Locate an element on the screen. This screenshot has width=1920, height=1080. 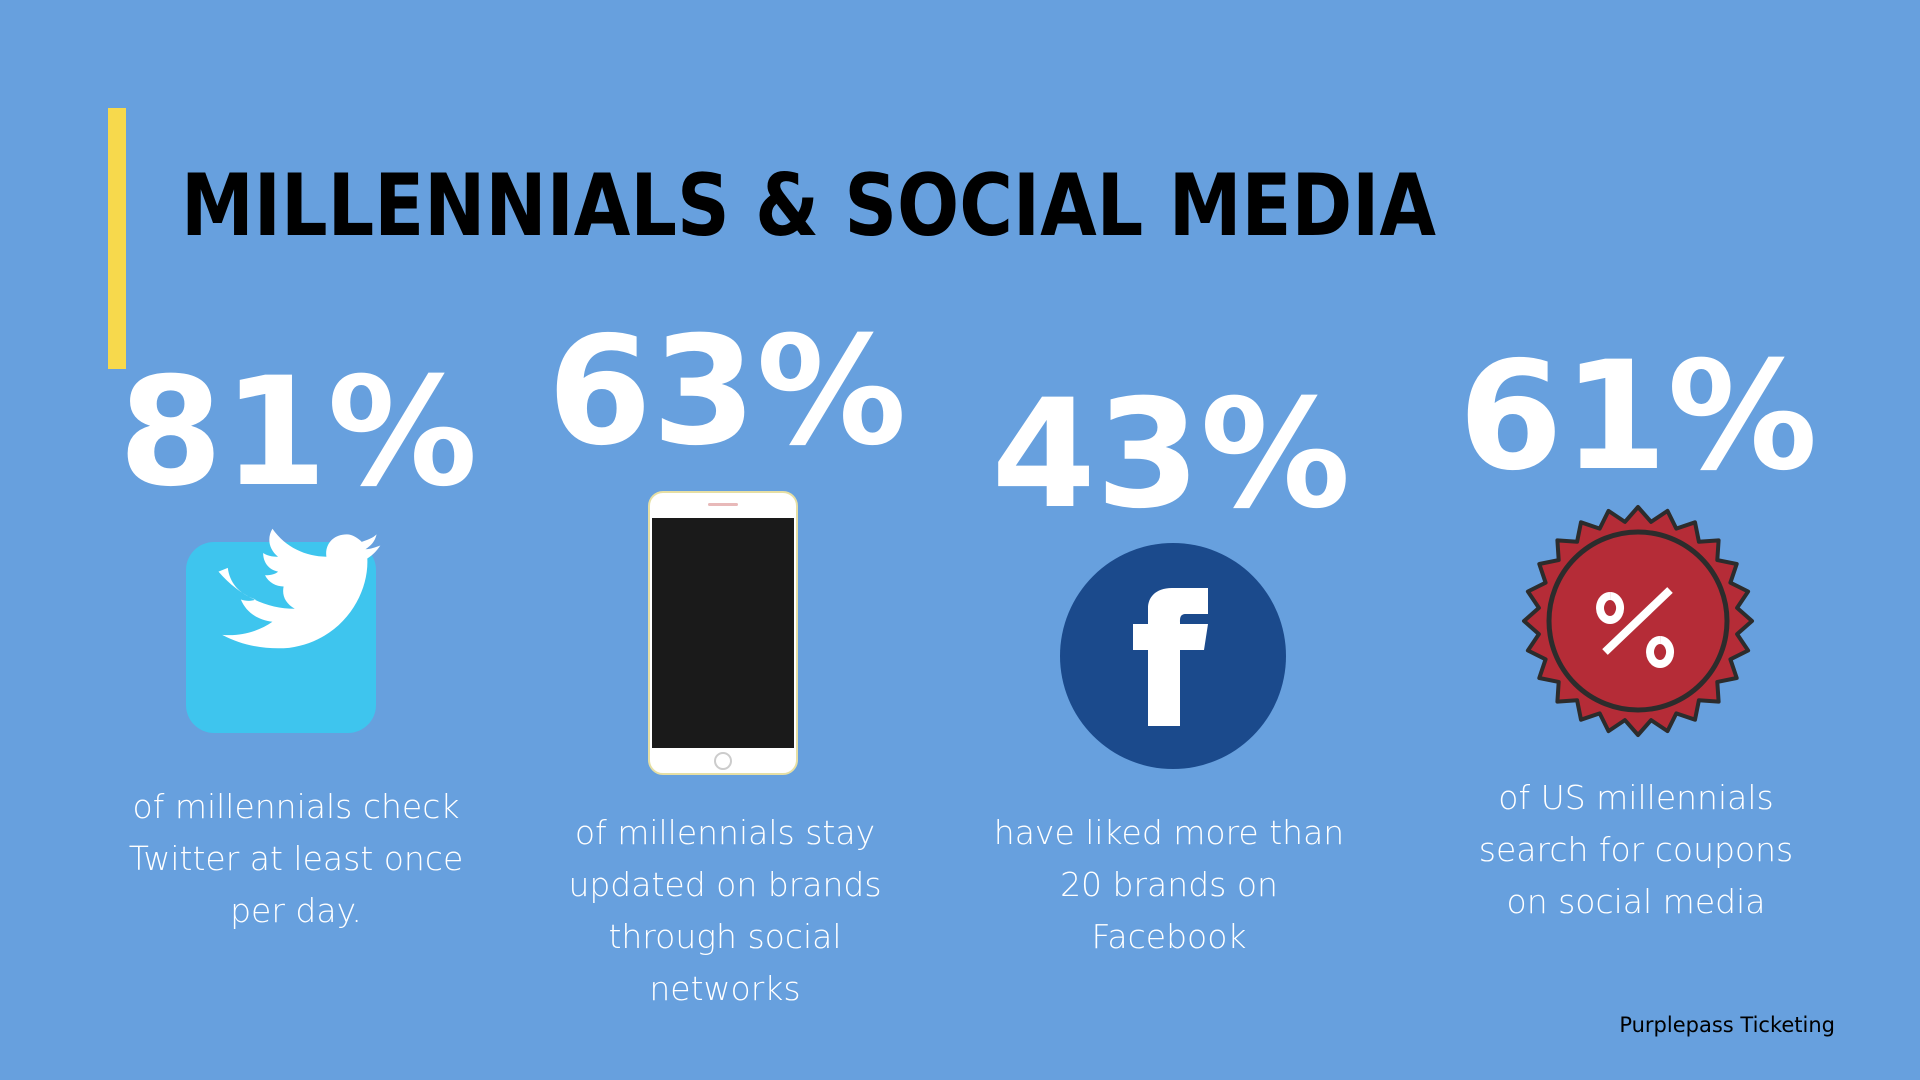
credit: Purplepass Ticketing is located at coordinates (1727, 1025).